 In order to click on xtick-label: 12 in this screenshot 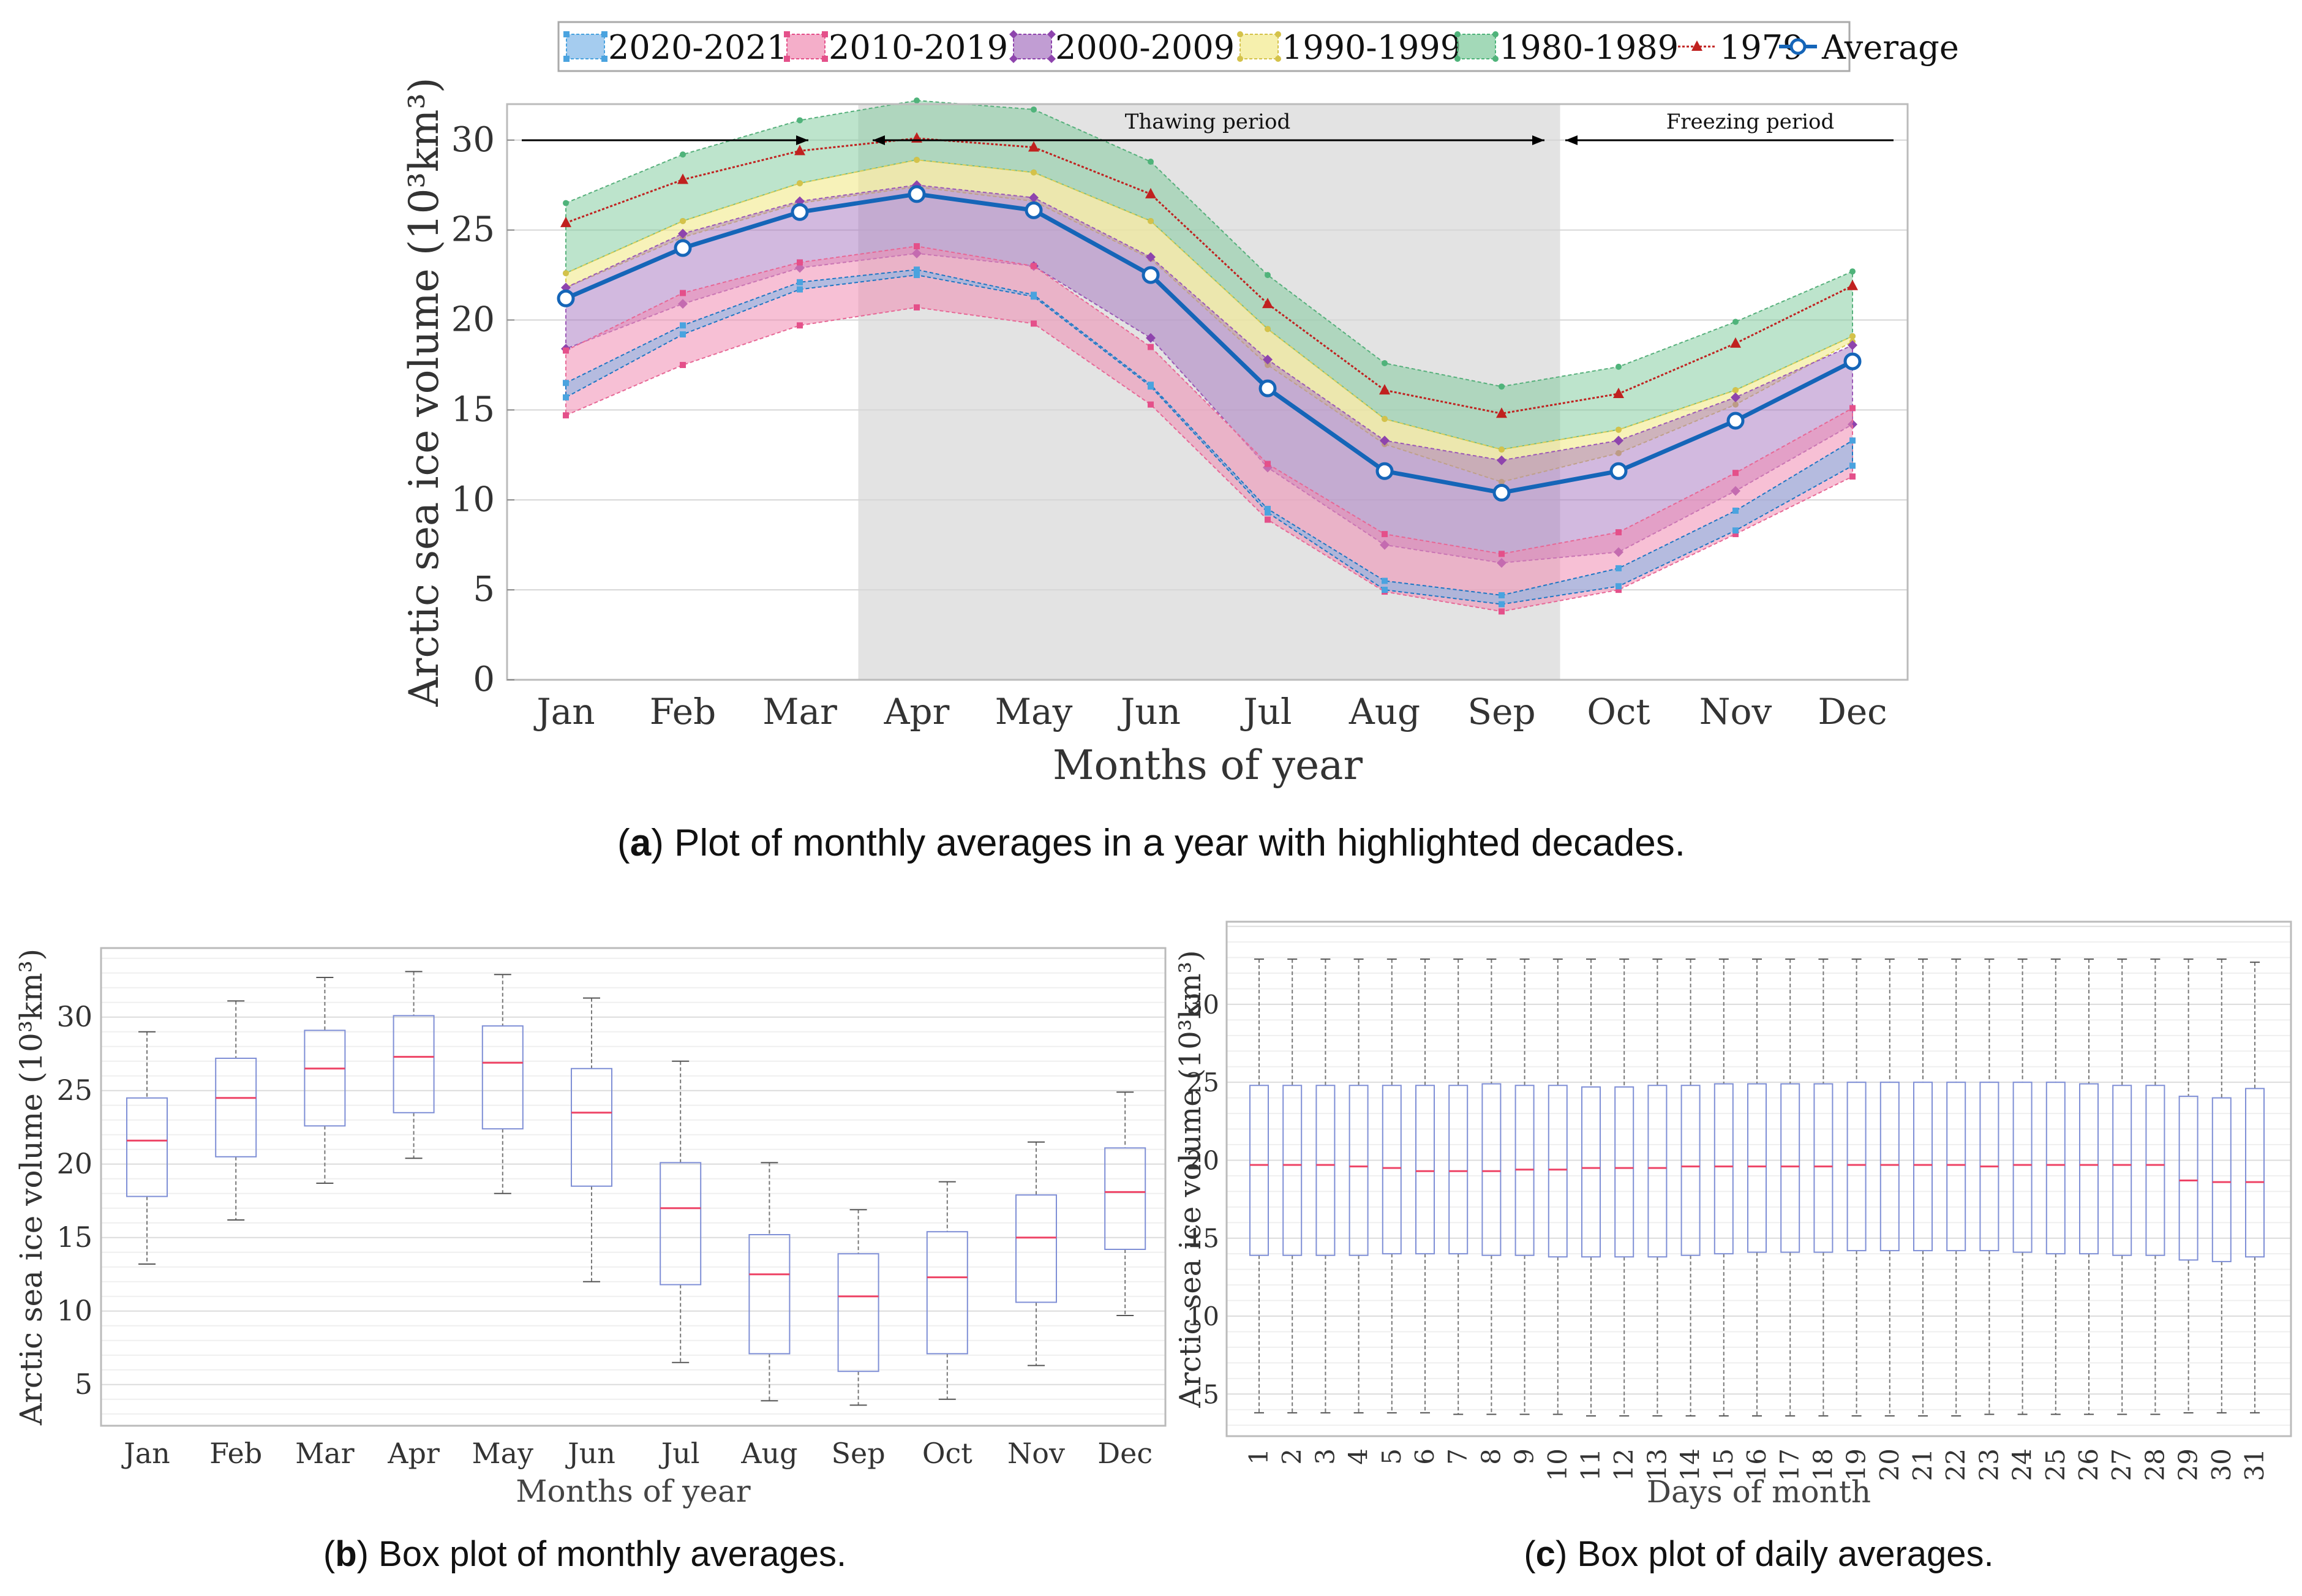, I will do `click(1624, 1464)`.